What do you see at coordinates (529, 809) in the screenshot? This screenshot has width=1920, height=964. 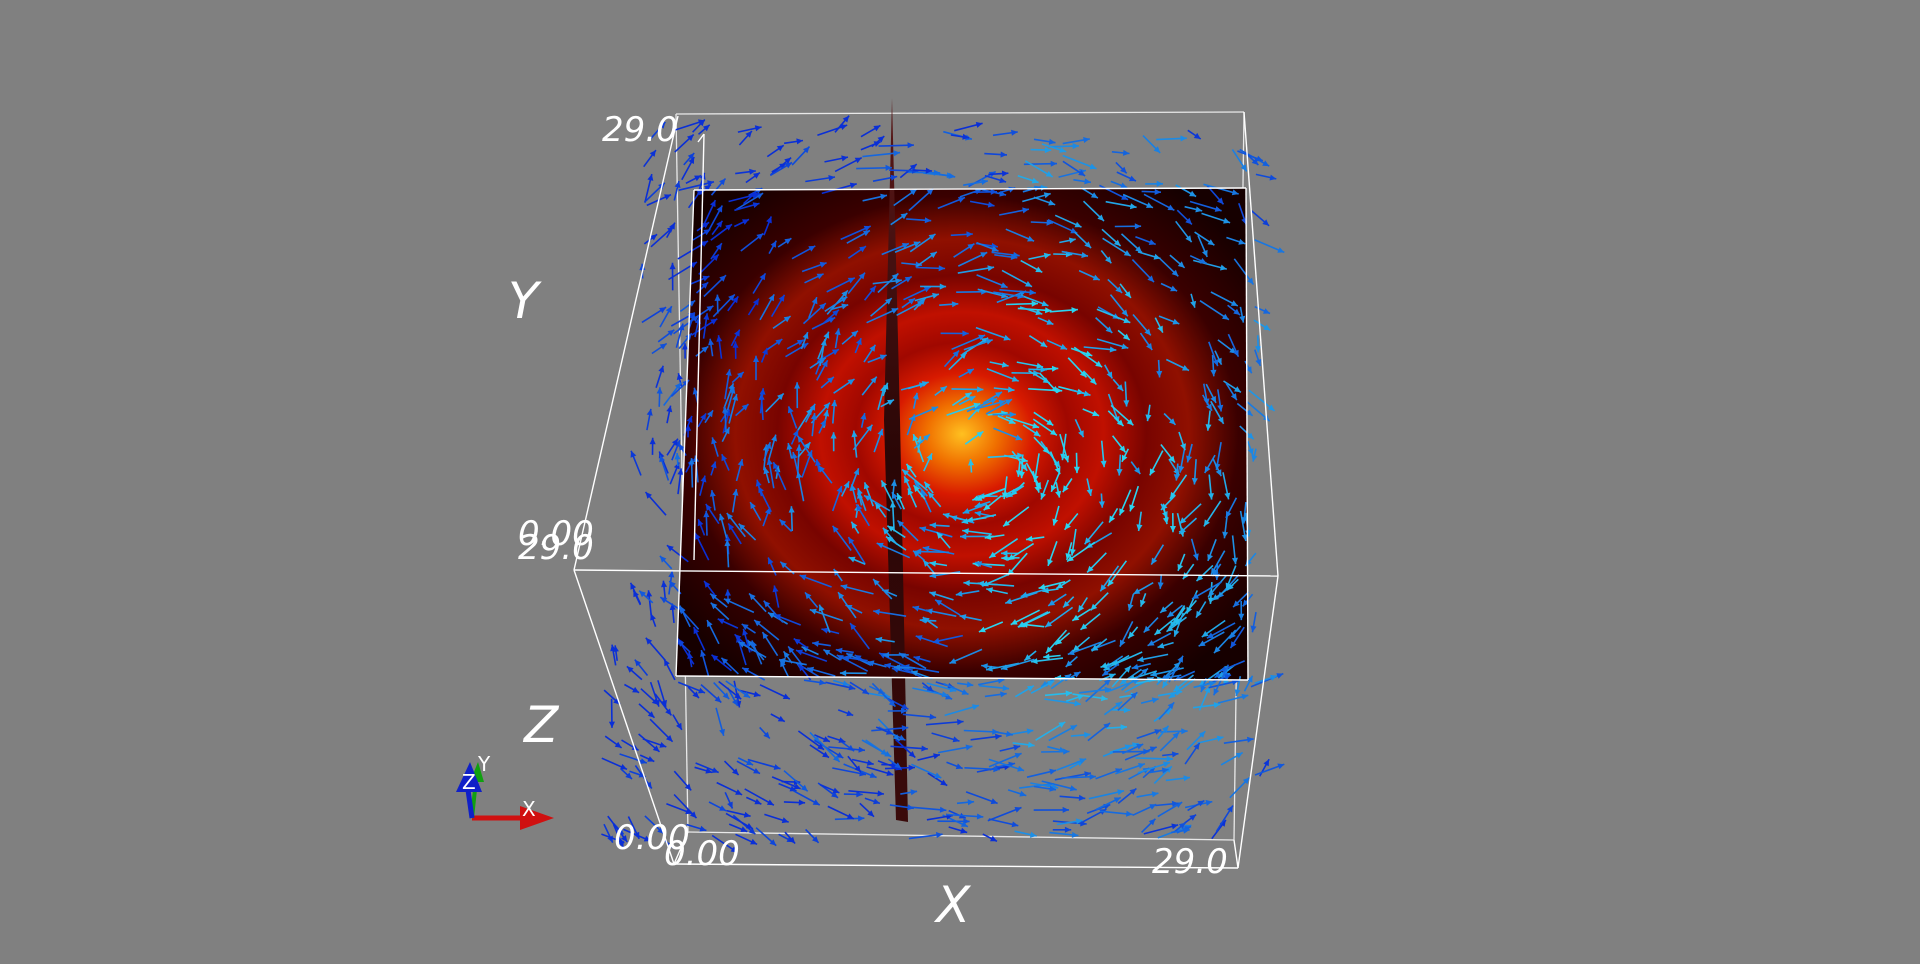 I see `triad-x-label: X` at bounding box center [529, 809].